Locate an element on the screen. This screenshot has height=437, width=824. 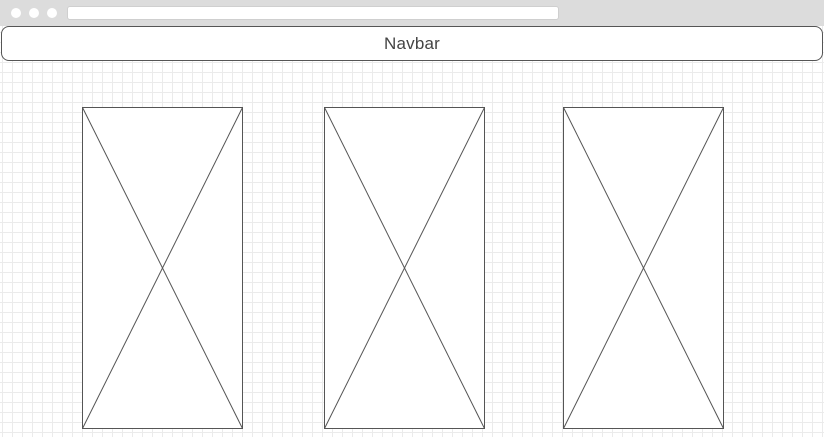
navbar-label: Navbar is located at coordinates (411, 43).